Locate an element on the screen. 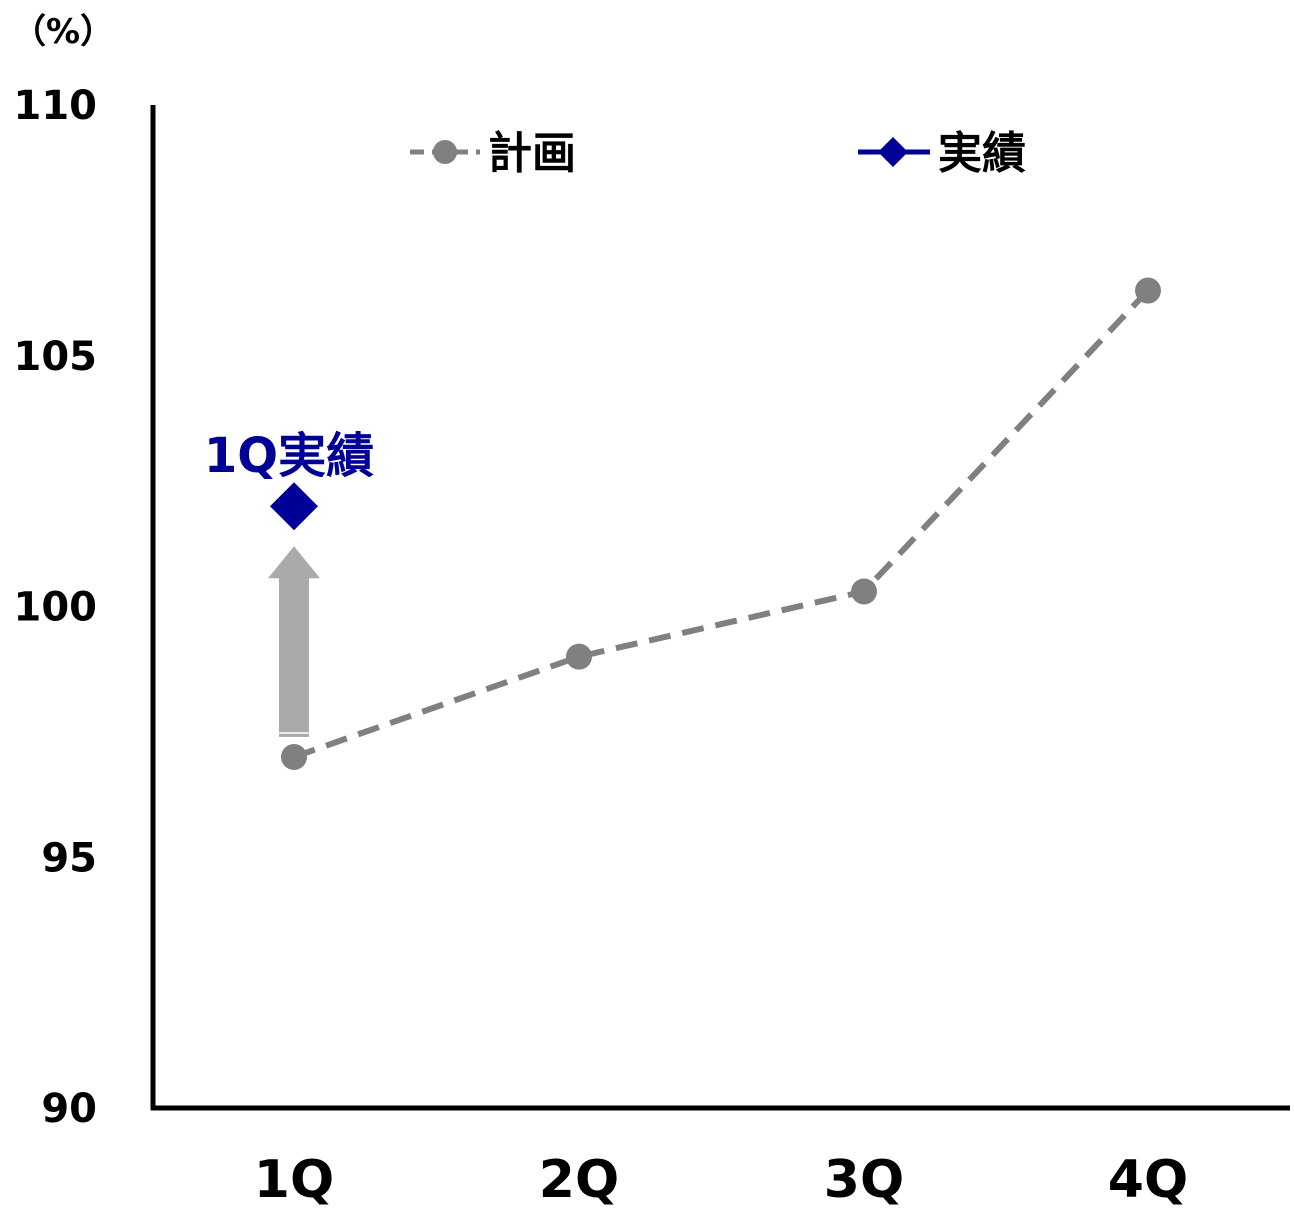 Image resolution: width=1294 pixels, height=1215 pixels. legend-plan-label: 計画 is located at coordinates (532, 153).